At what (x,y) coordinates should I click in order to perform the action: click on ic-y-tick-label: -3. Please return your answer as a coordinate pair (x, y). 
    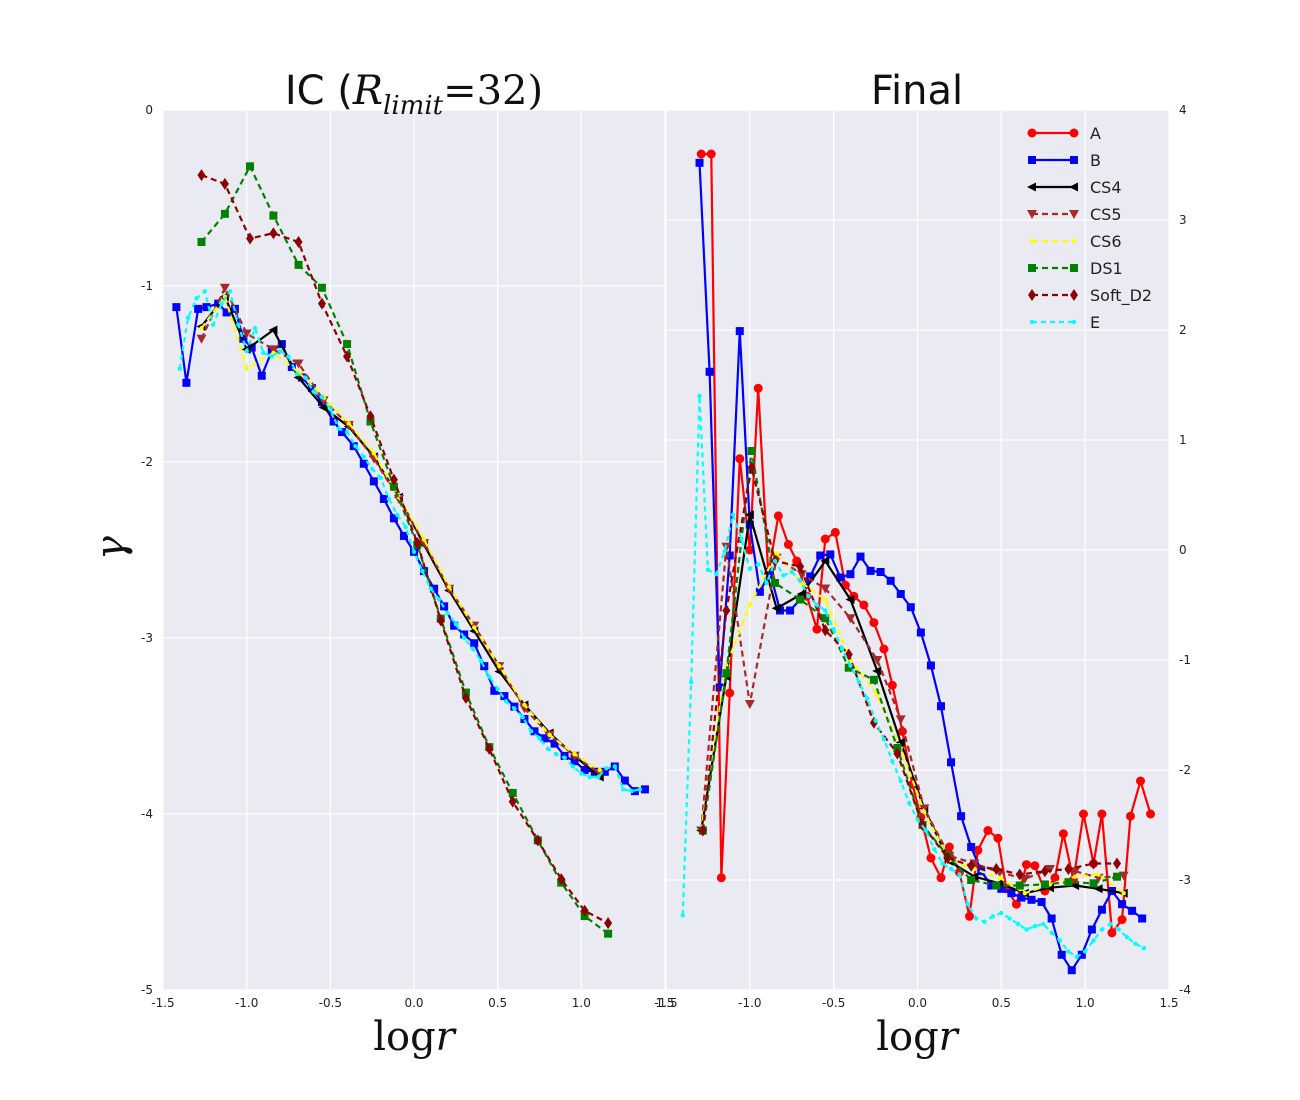
    Looking at the image, I should click on (147, 638).